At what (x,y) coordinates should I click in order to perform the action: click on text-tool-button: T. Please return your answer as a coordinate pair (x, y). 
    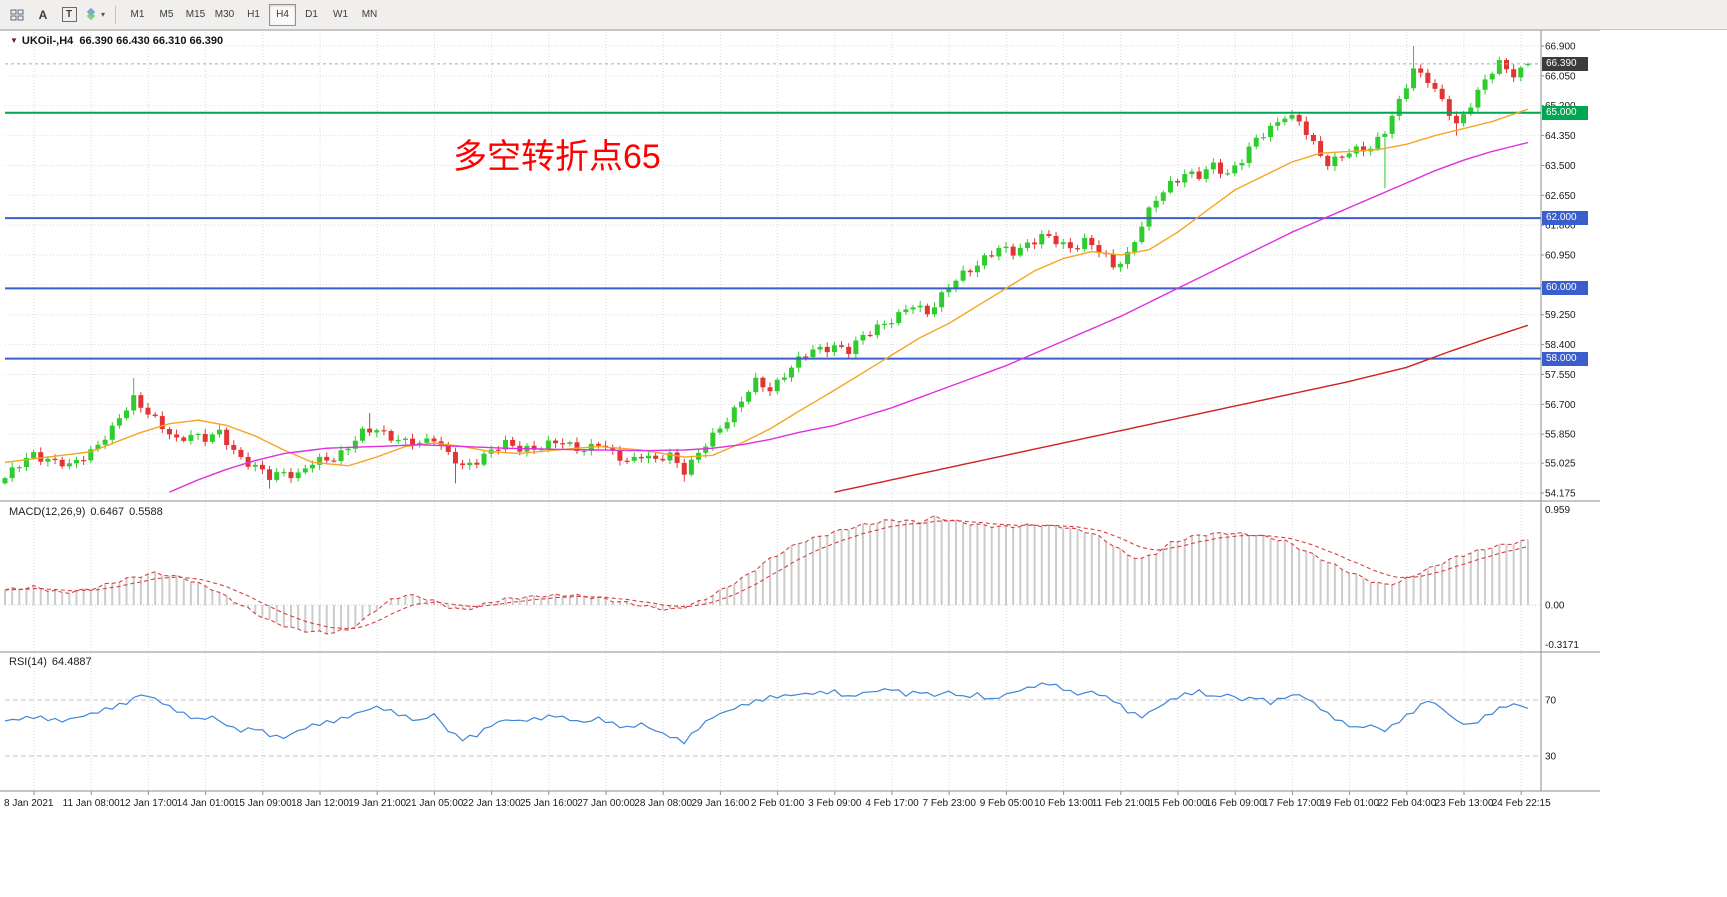
    Looking at the image, I should click on (69, 15).